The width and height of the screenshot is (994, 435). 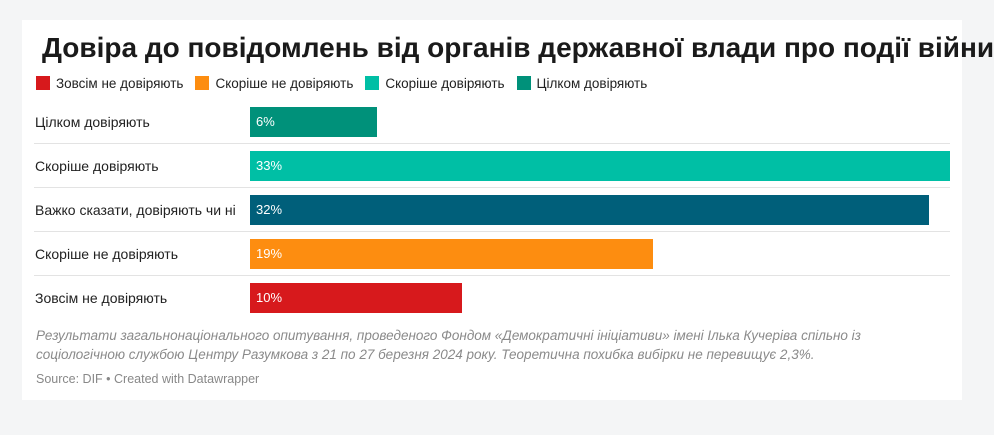 I want to click on legend-item: Скоріше не довіряють, so click(x=274, y=83).